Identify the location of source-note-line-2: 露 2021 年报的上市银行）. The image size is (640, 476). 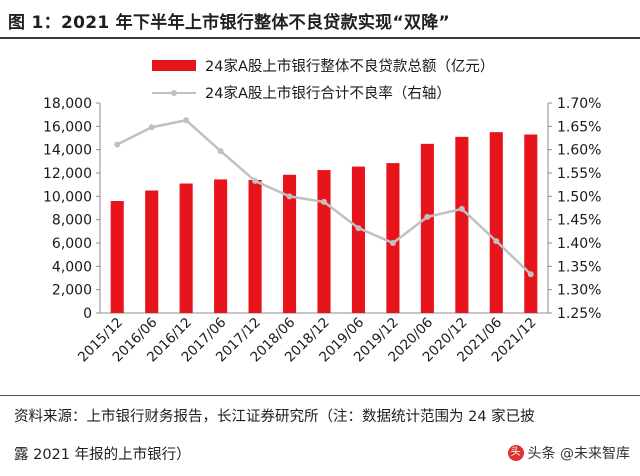
(102, 455).